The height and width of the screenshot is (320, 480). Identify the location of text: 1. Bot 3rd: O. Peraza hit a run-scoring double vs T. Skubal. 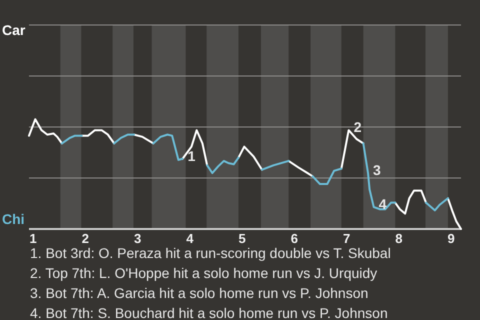
(210, 253).